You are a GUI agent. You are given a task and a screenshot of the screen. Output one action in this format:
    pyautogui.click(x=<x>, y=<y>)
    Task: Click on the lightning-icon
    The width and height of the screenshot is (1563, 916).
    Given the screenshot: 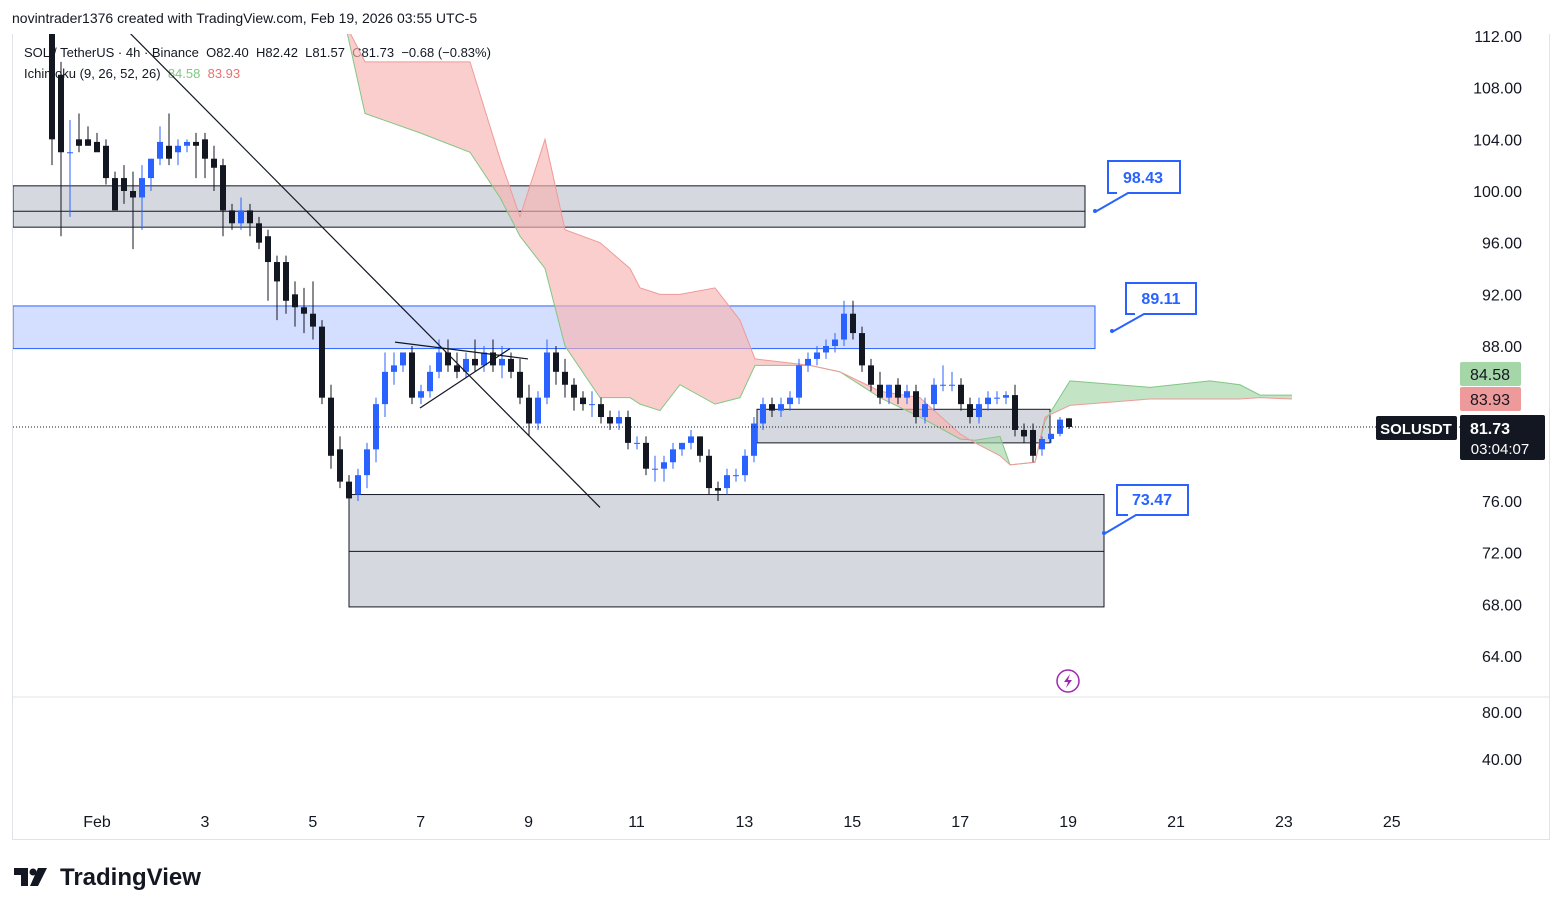 What is the action you would take?
    pyautogui.click(x=1068, y=681)
    